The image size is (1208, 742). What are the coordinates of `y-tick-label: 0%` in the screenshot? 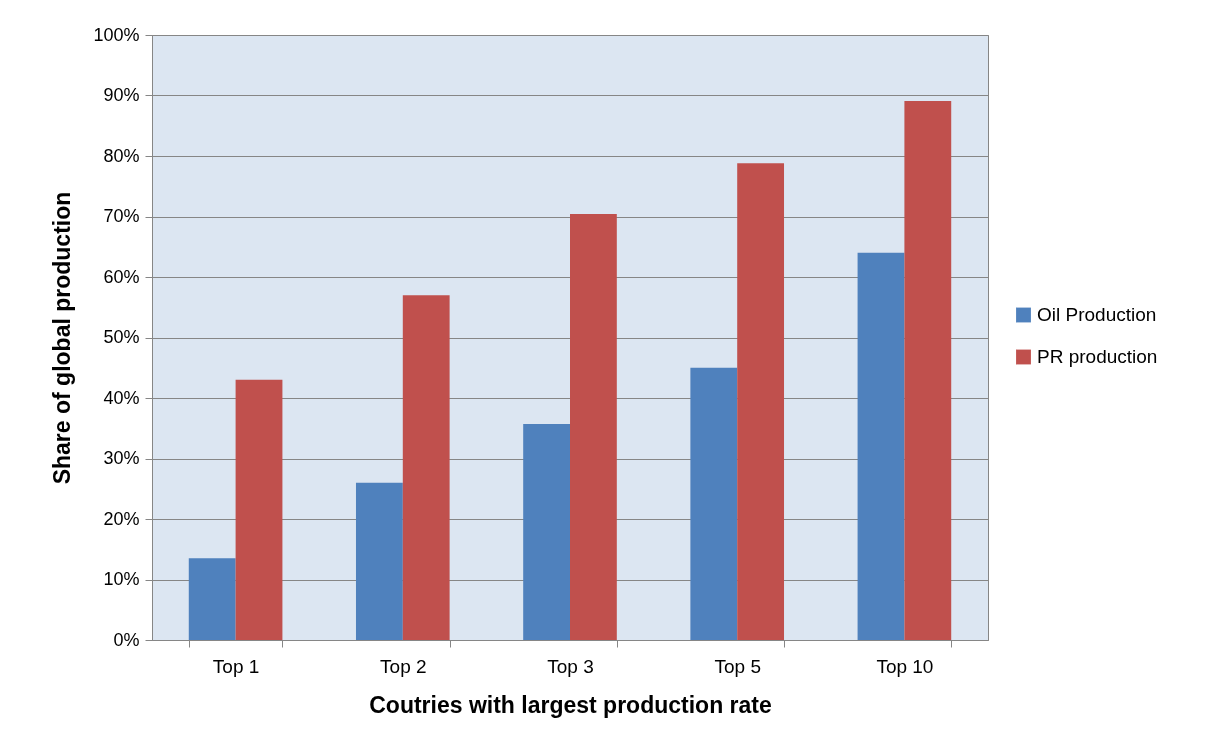 It's located at (126, 639).